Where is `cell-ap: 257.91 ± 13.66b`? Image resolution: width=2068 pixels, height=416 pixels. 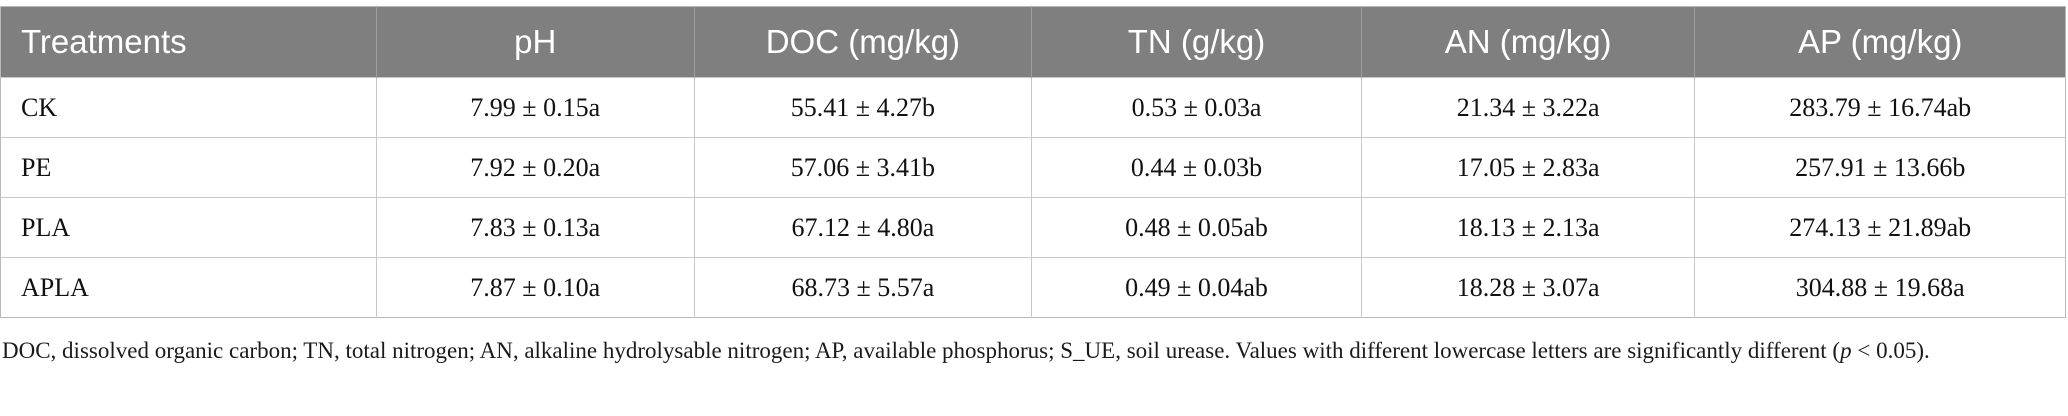 cell-ap: 257.91 ± 13.66b is located at coordinates (1880, 167).